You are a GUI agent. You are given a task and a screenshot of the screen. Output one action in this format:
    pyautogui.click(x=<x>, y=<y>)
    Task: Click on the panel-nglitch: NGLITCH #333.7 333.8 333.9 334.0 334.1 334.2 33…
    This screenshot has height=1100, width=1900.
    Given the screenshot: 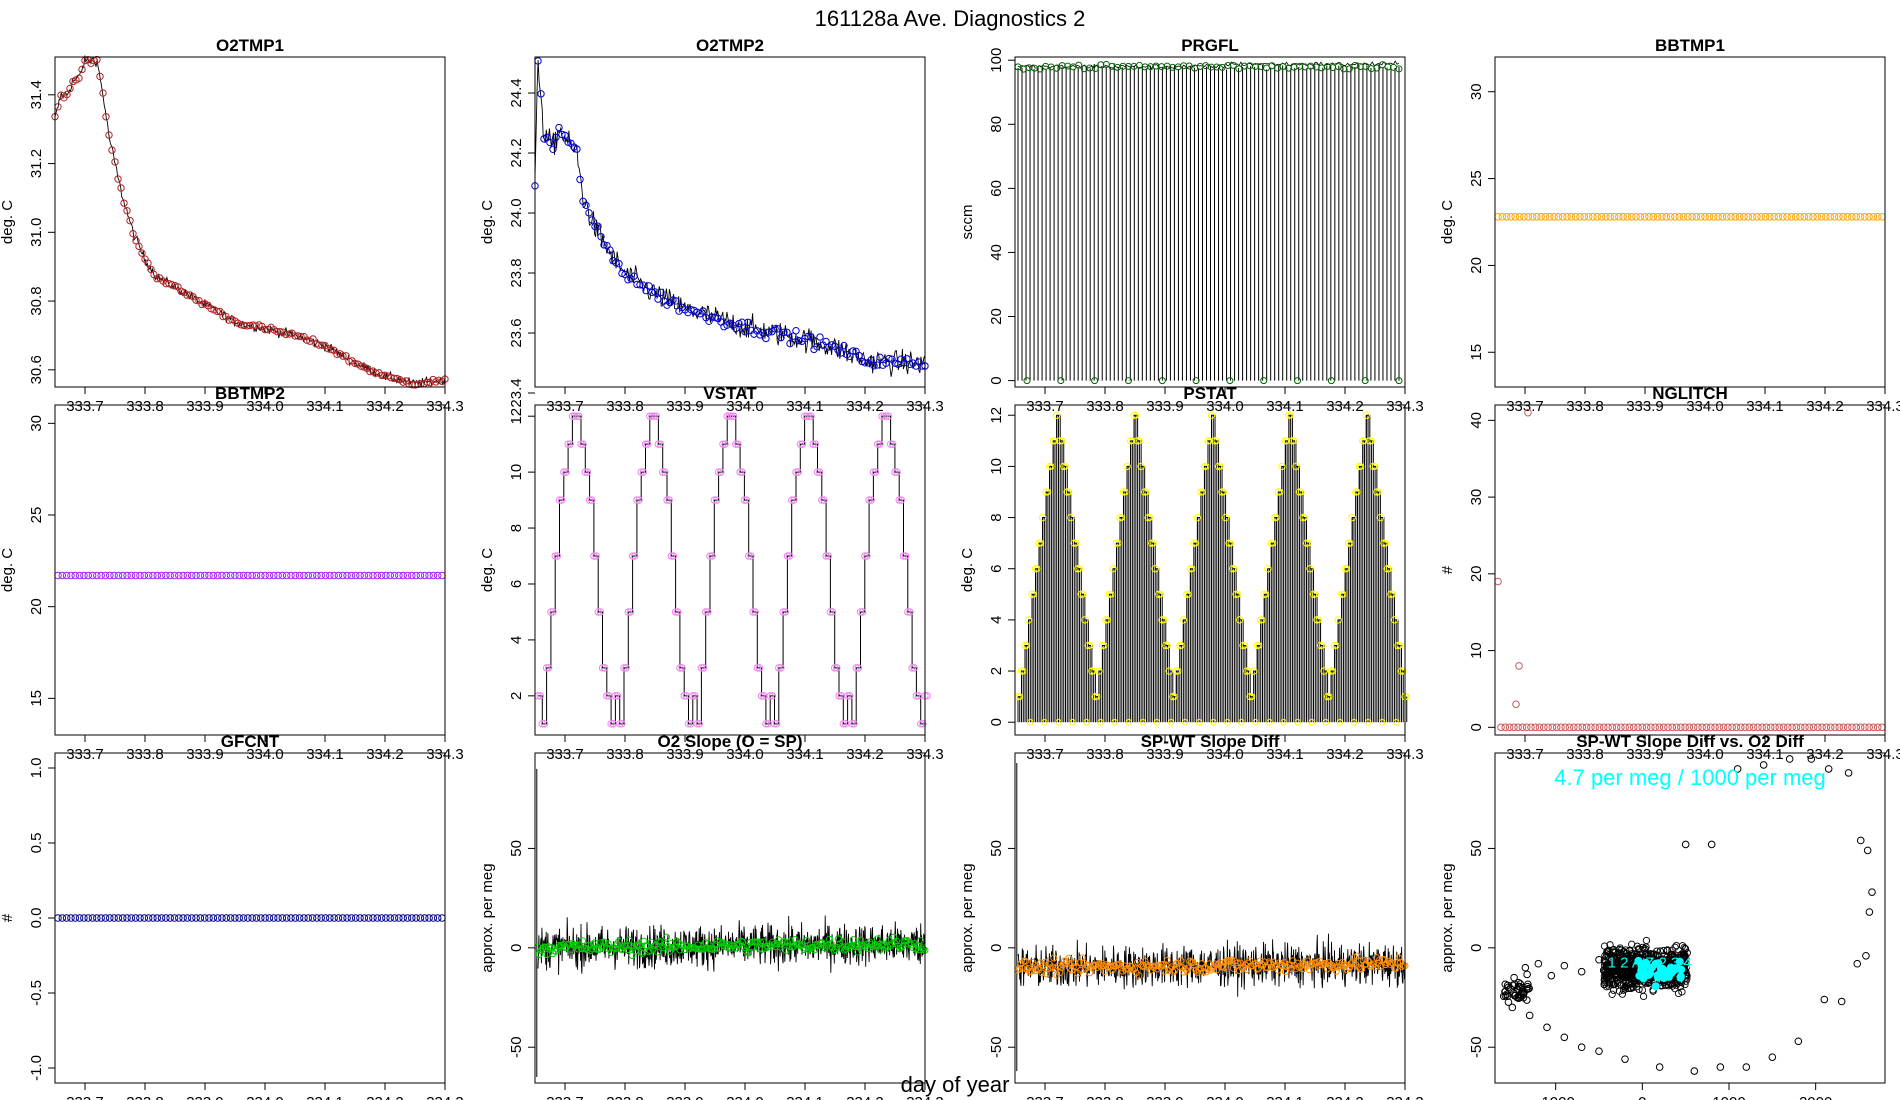 What is the action you would take?
    pyautogui.click(x=1669, y=573)
    